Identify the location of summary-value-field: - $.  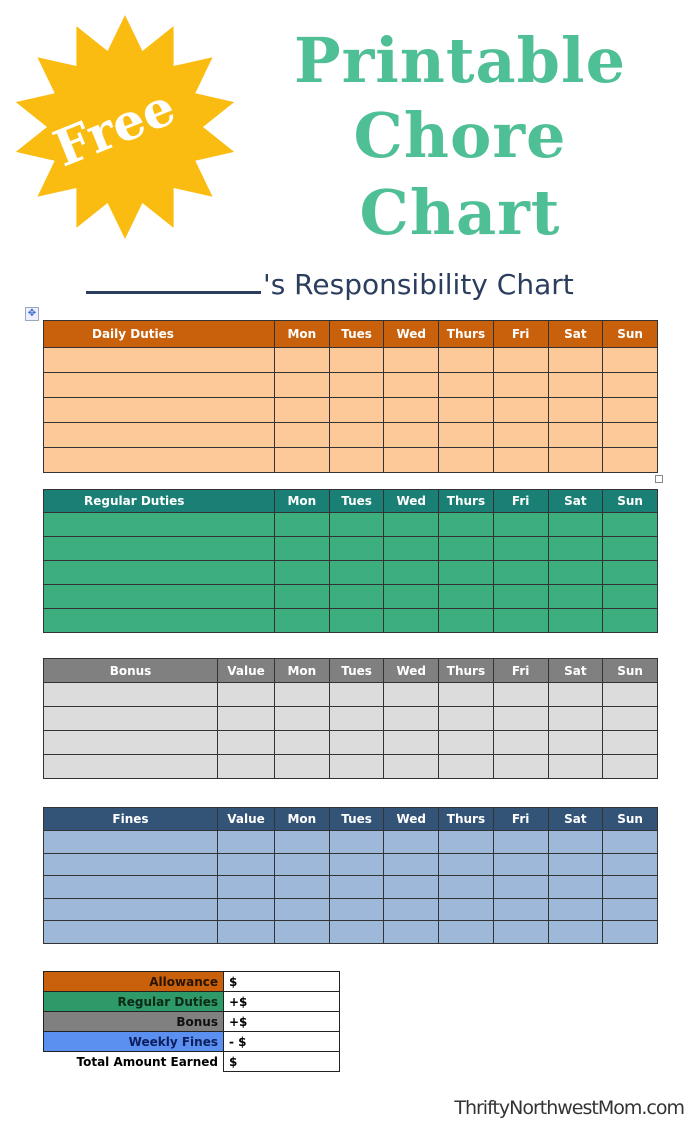
(281, 1041).